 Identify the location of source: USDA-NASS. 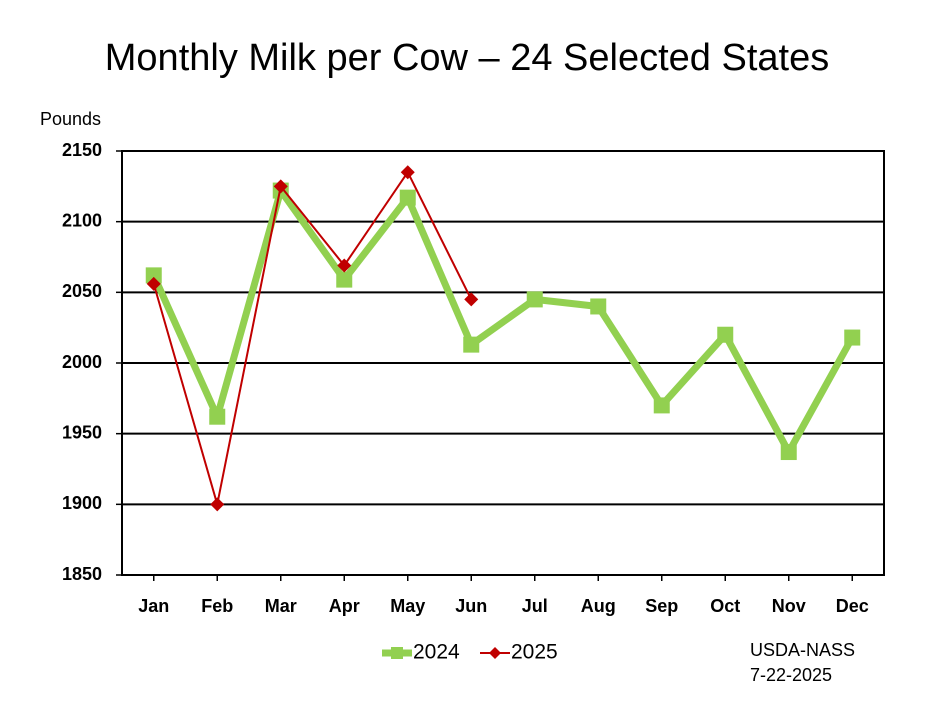
(802, 650).